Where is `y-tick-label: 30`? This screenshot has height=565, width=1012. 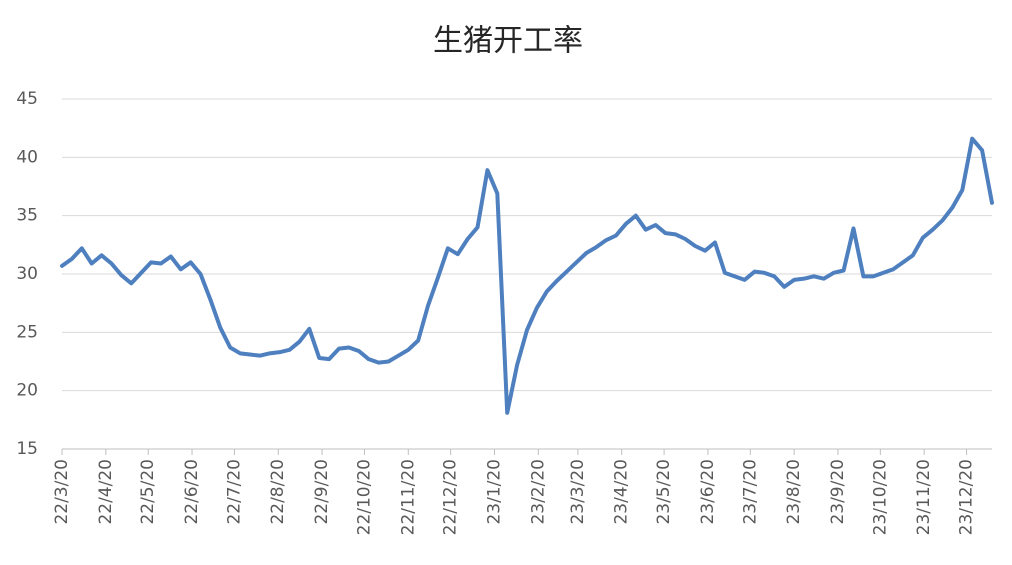
y-tick-label: 30 is located at coordinates (27, 274).